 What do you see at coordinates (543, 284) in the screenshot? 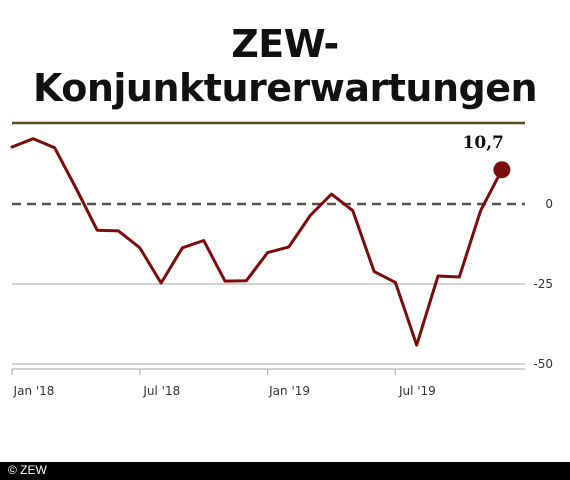
I see `y-tick-label: -25` at bounding box center [543, 284].